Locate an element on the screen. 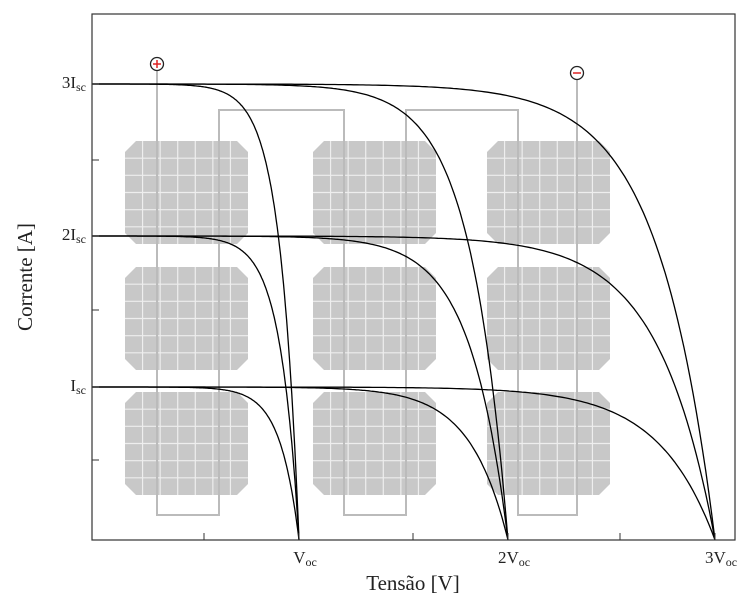 This screenshot has height=600, width=747. tick-main: 2V is located at coordinates (509, 557).